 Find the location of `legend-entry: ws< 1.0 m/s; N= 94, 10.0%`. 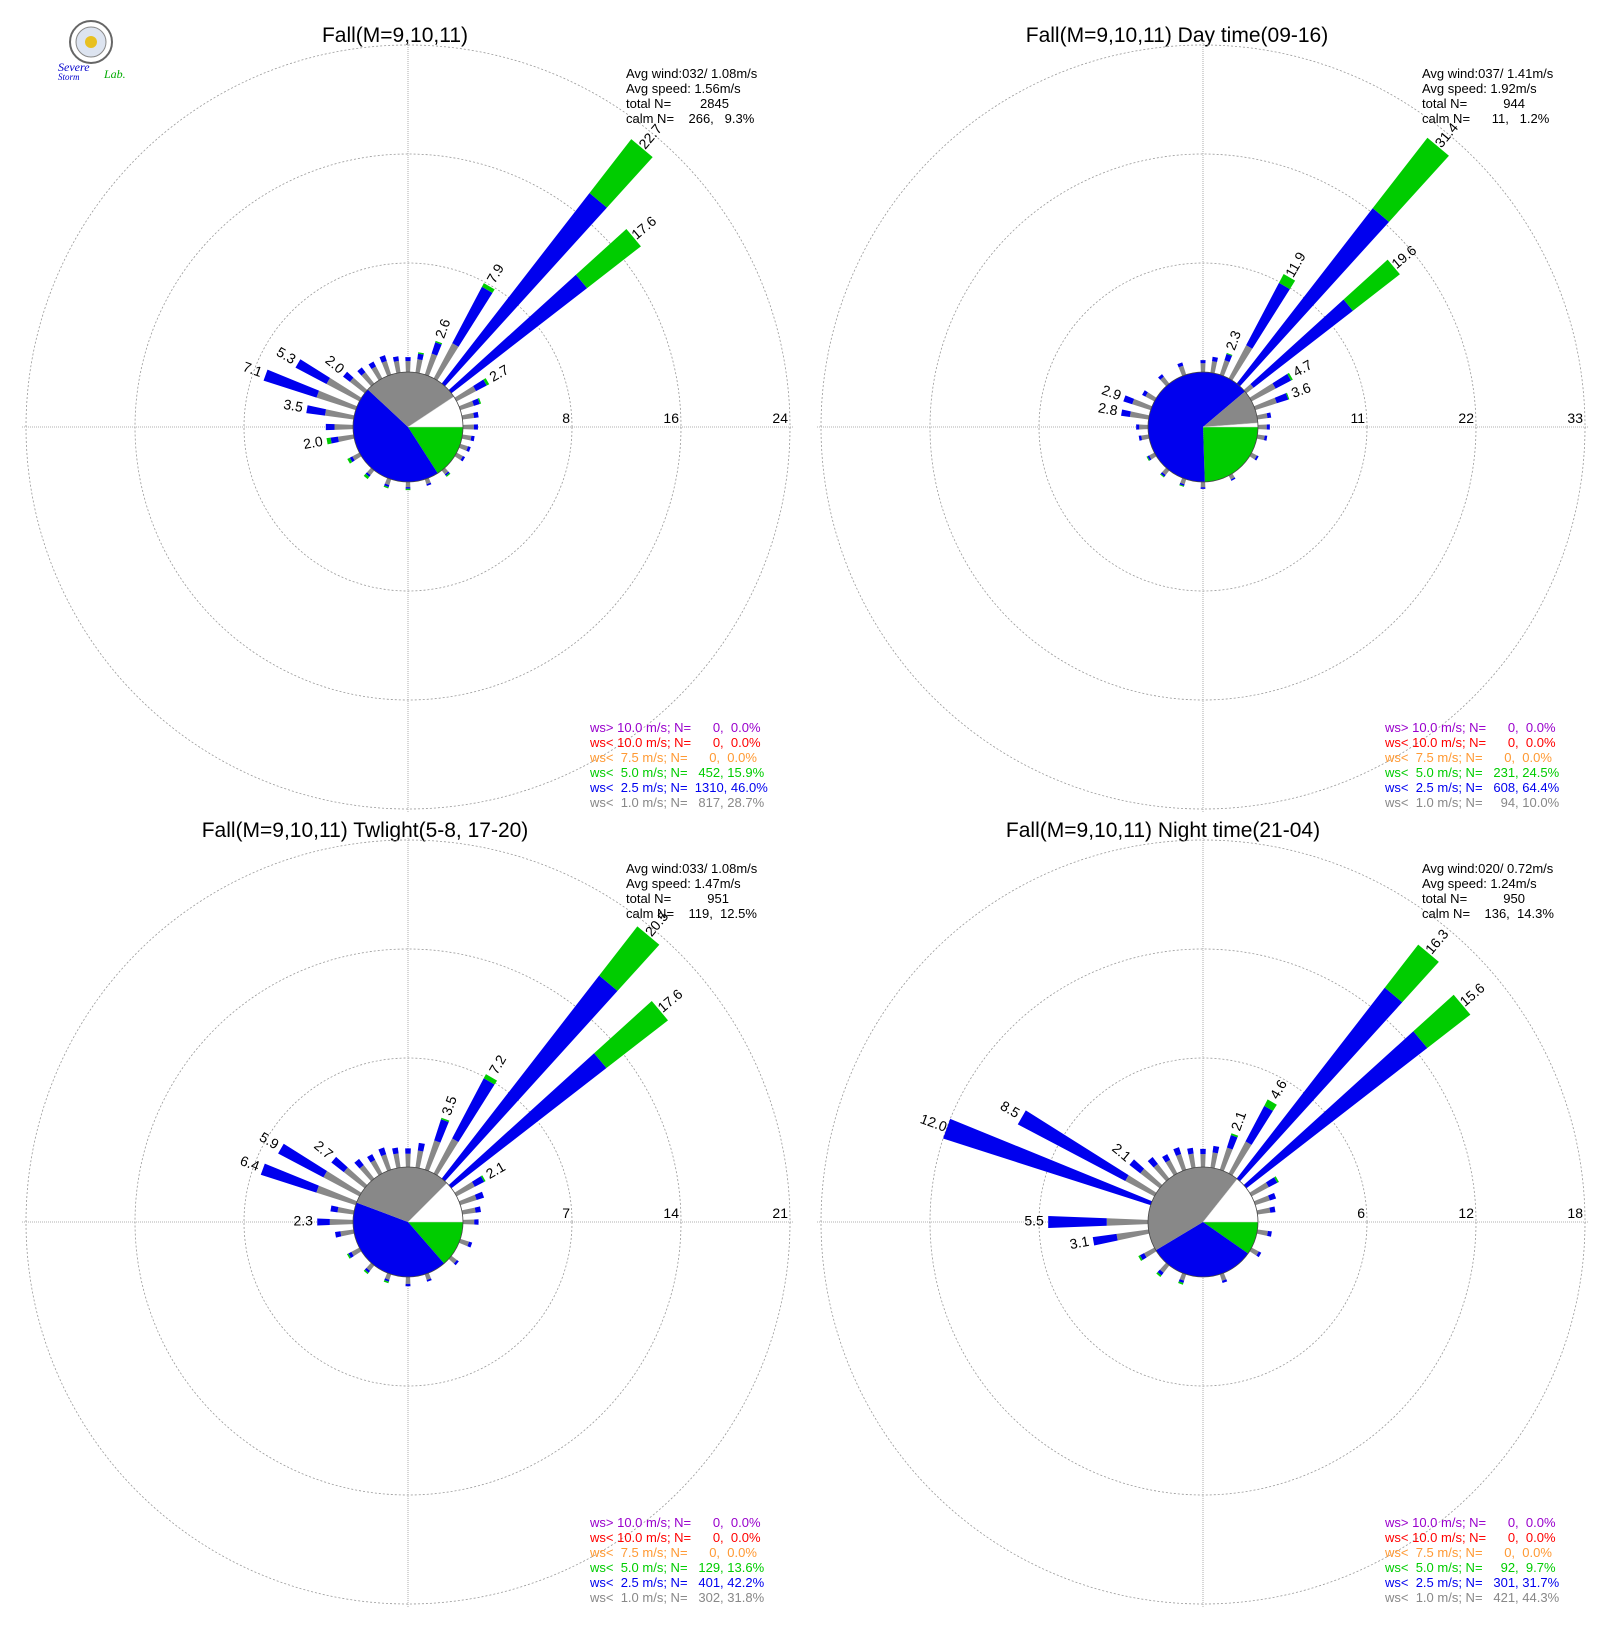

legend-entry: ws< 1.0 m/s; N= 94, 10.0% is located at coordinates (1472, 802).